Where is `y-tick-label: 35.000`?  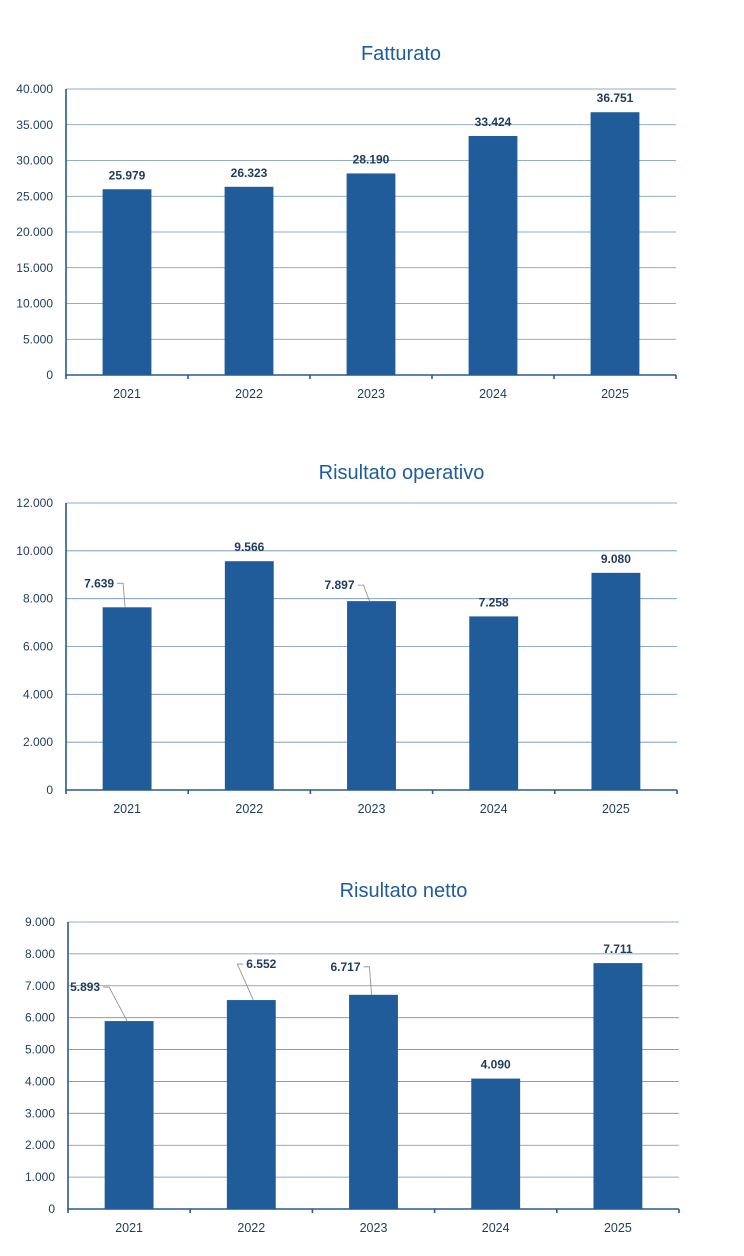 y-tick-label: 35.000 is located at coordinates (34, 125).